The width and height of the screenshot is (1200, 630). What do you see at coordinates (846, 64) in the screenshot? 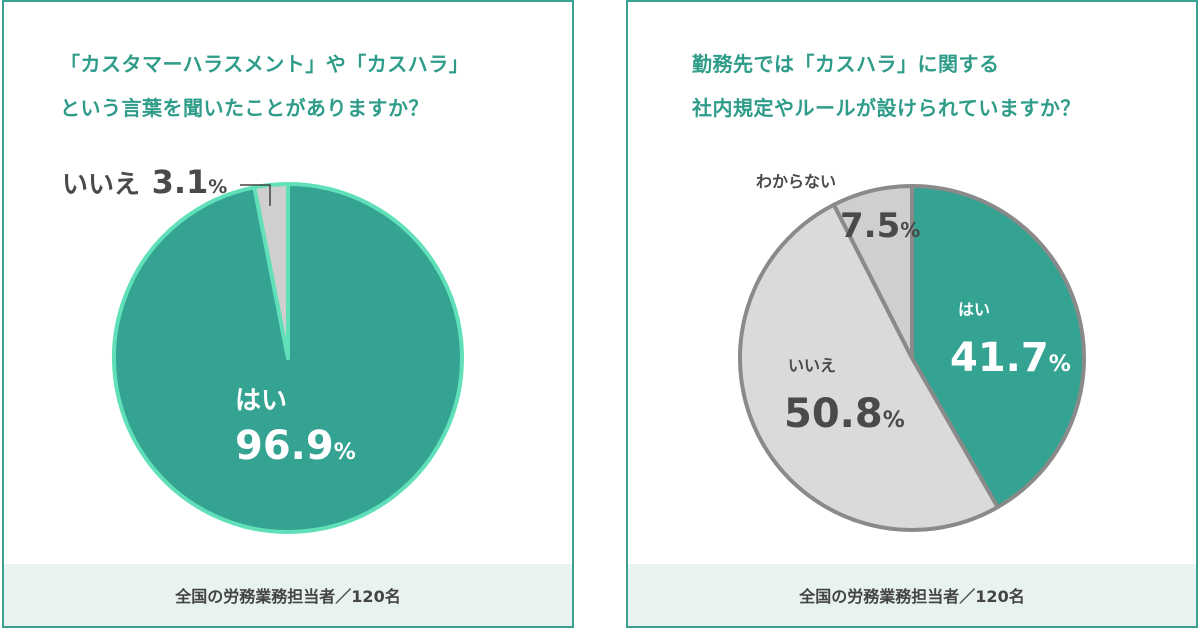
I see `chart-title-line-1: 勤務先では「カスハラ」に関する` at bounding box center [846, 64].